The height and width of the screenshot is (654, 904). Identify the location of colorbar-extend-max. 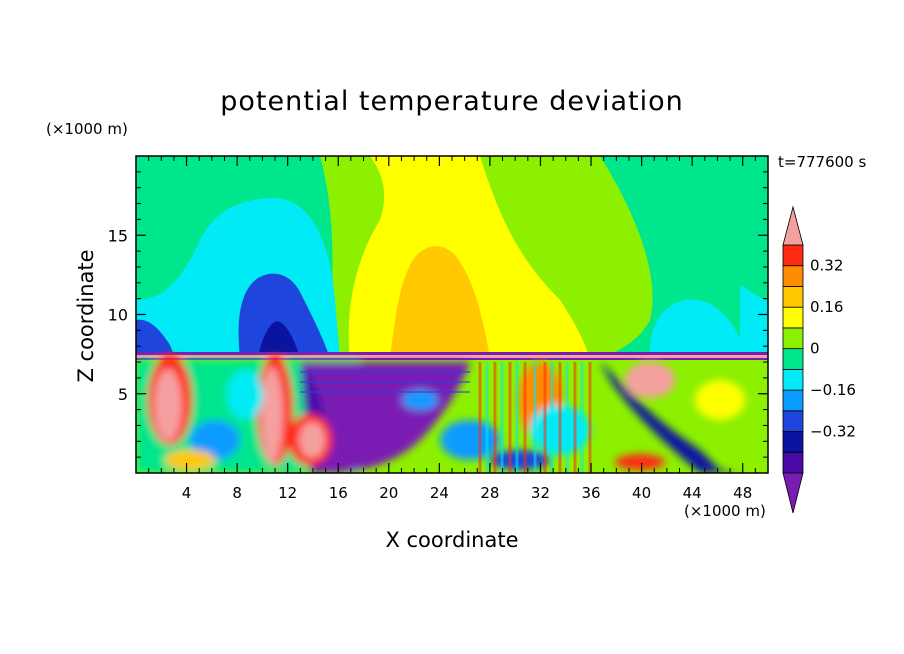
(793, 225).